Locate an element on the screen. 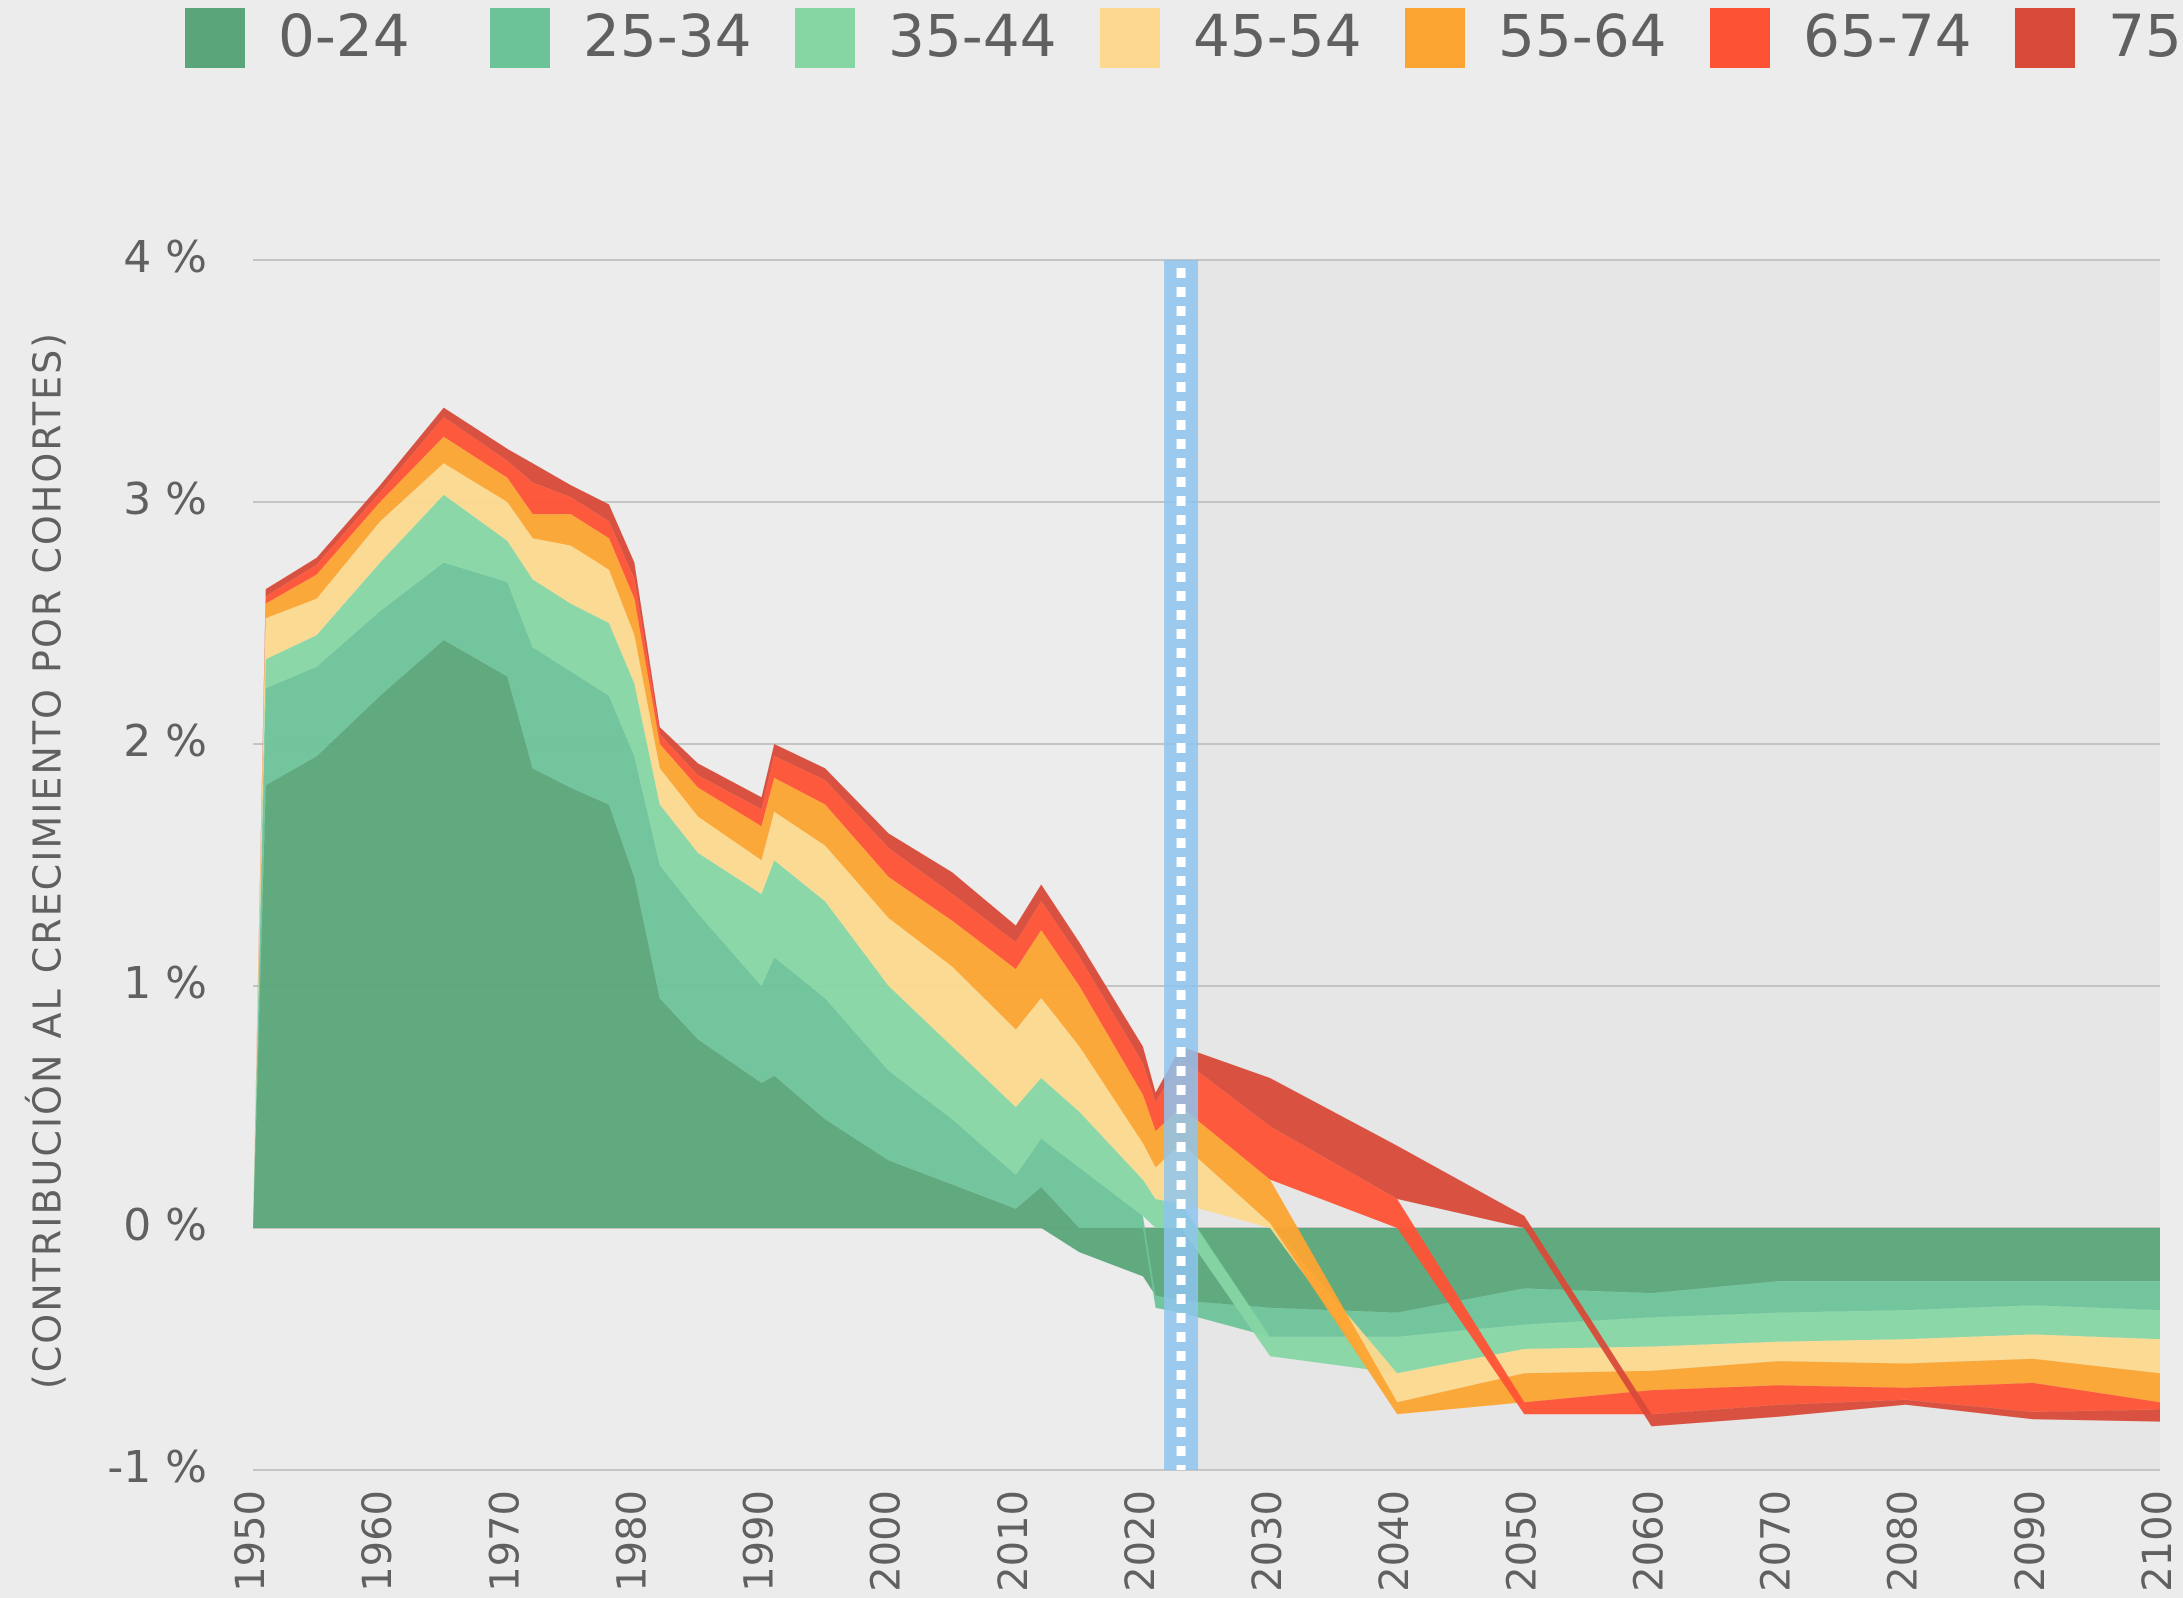 This screenshot has width=2183, height=1598. x-tick-label: 2070 is located at coordinates (1777, 1541).